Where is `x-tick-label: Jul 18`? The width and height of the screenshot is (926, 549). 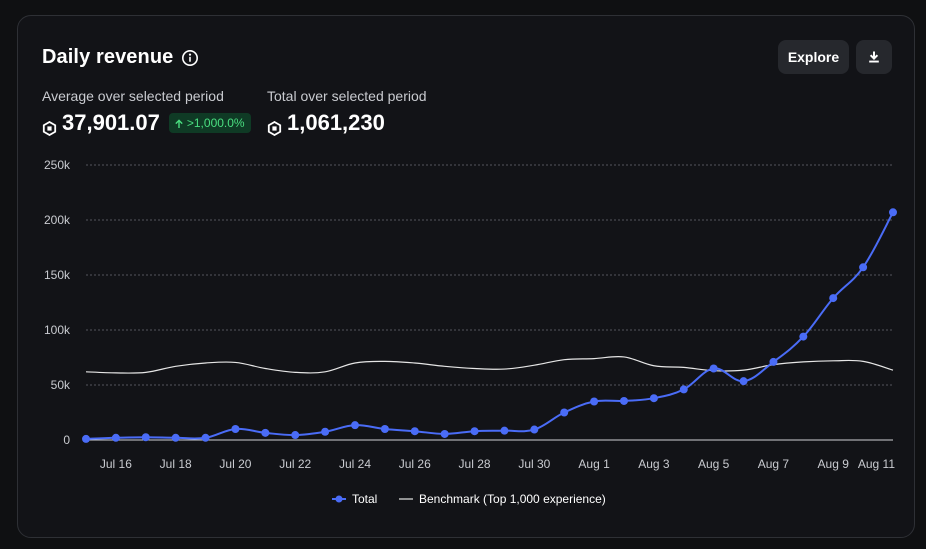
x-tick-label: Jul 18 is located at coordinates (176, 464).